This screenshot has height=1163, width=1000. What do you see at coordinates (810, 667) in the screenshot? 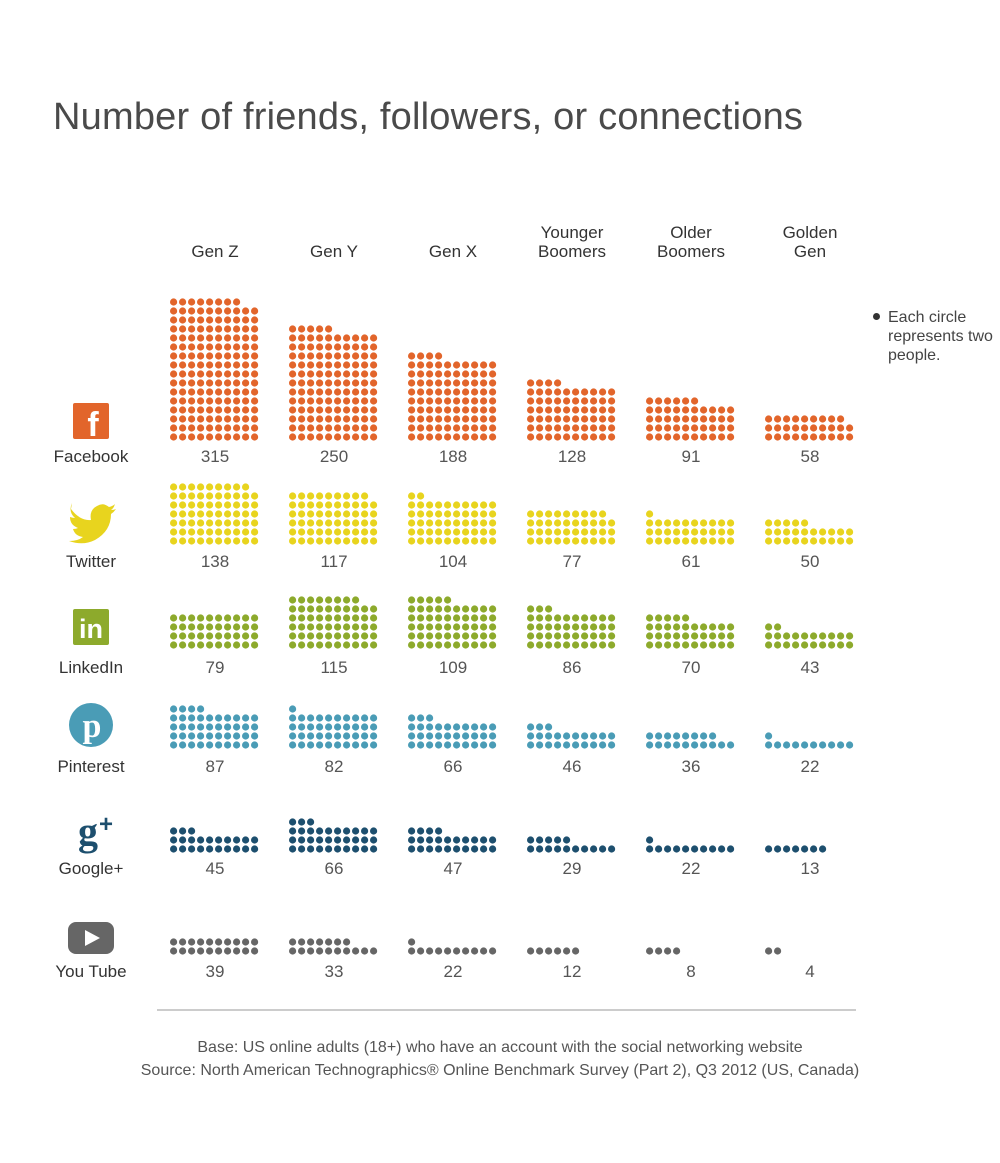
I see `value-label: 43` at bounding box center [810, 667].